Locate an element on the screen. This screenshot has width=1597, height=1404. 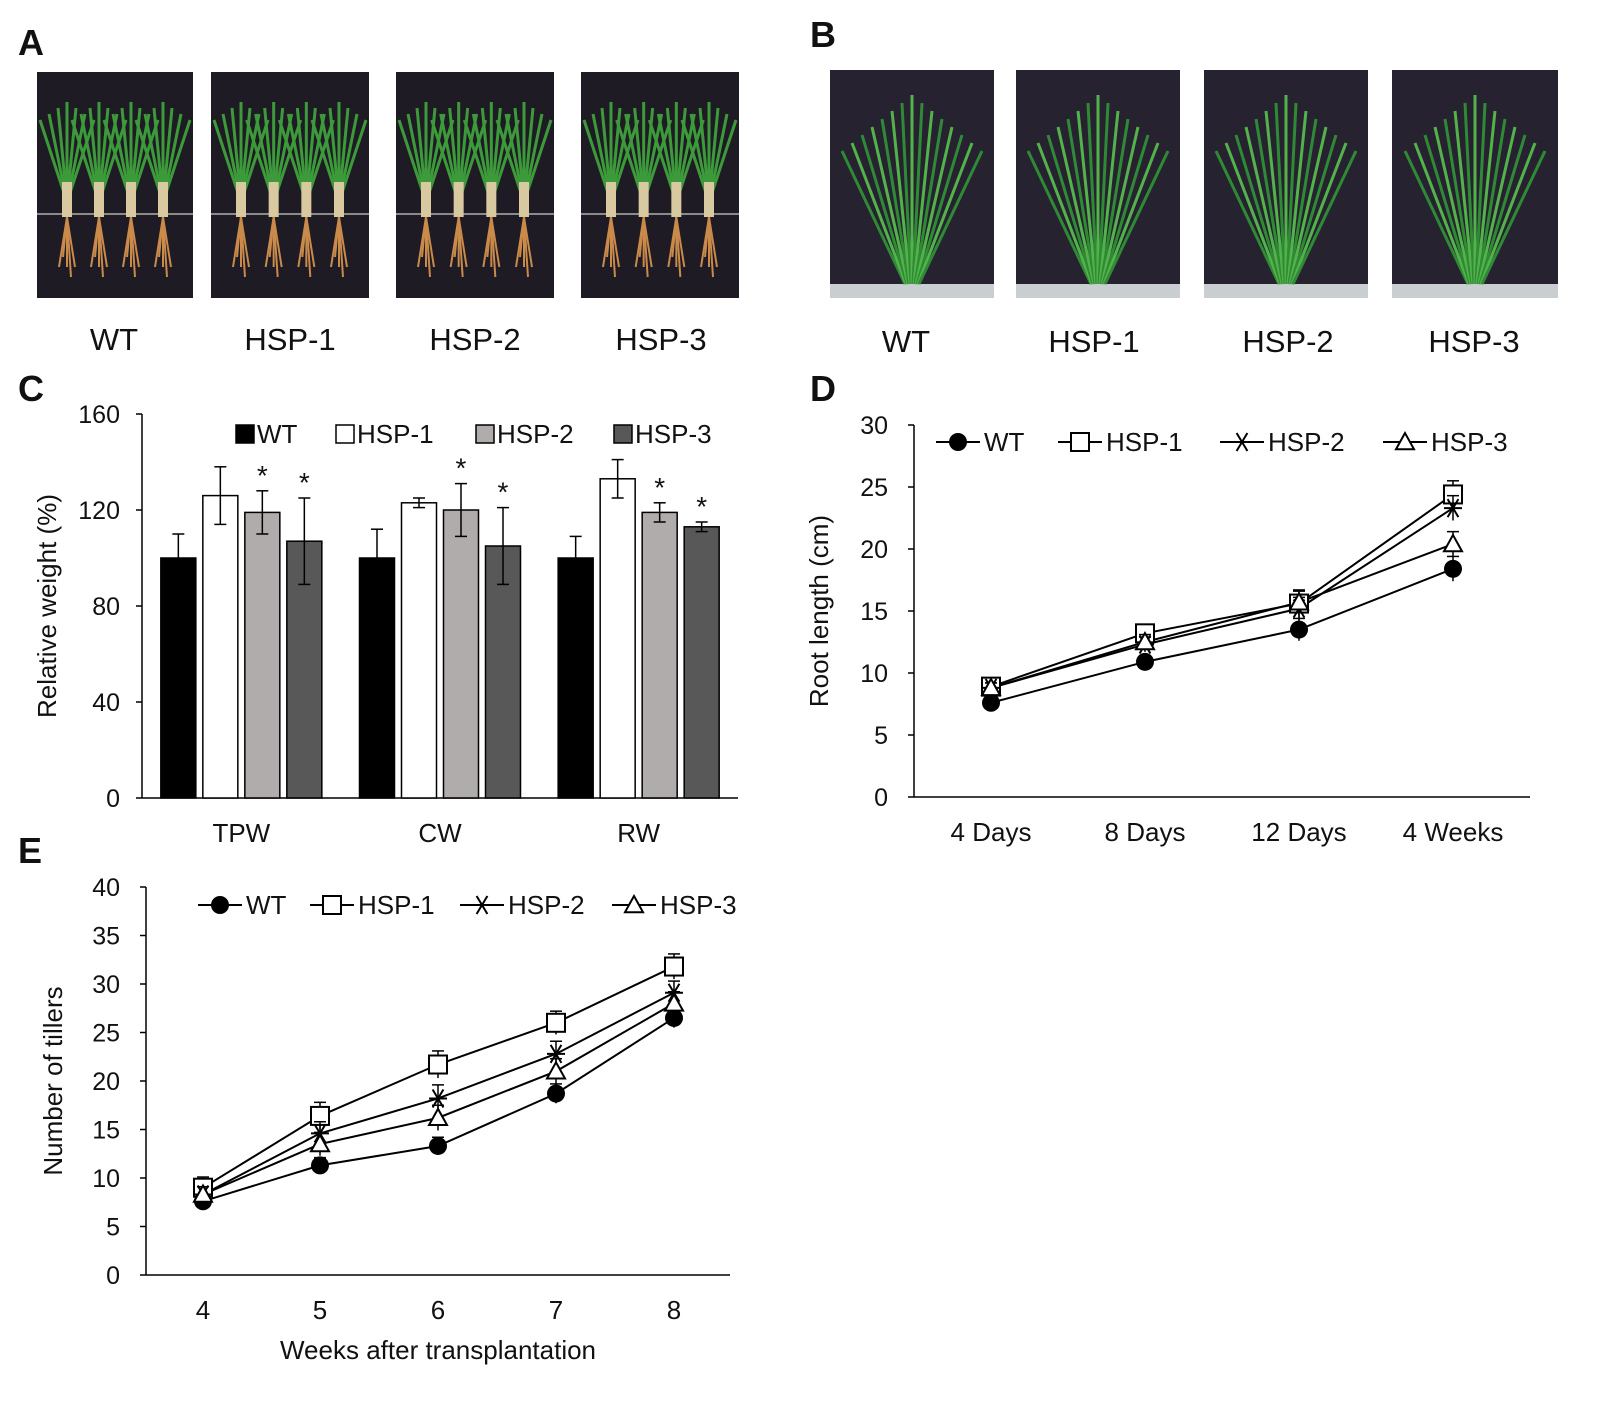
panel-letter-a: A is located at coordinates (31, 42).